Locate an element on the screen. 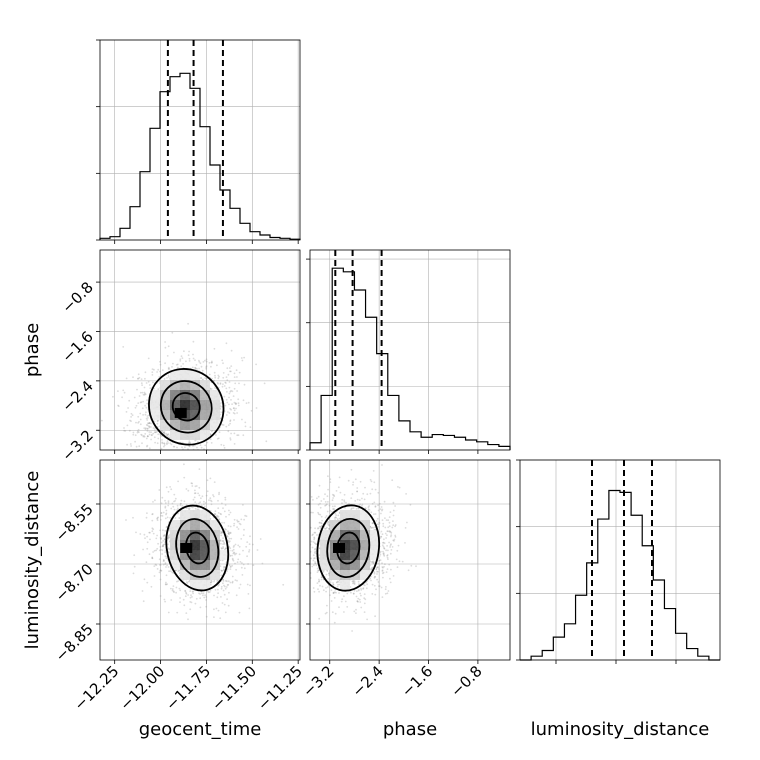  xtick-label-phase-2: −1.6 is located at coordinates (417, 681).